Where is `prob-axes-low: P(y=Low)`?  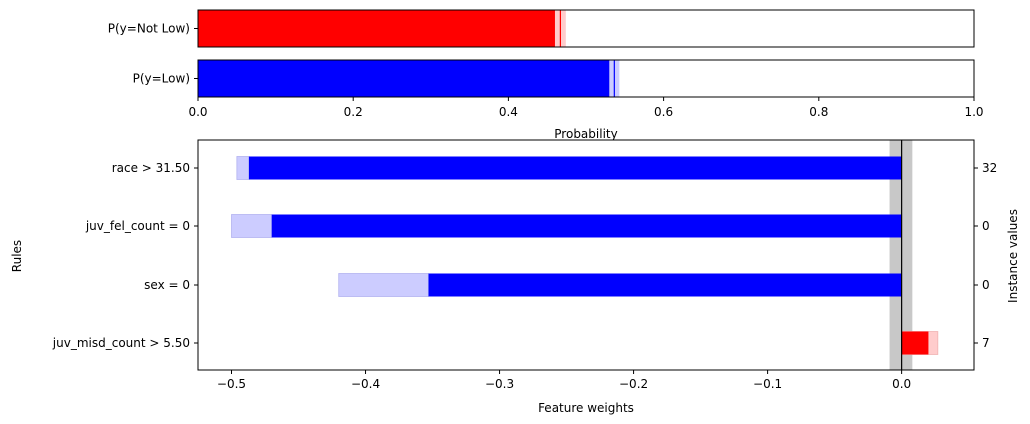
prob-axes-low: P(y=Low) is located at coordinates (554, 78).